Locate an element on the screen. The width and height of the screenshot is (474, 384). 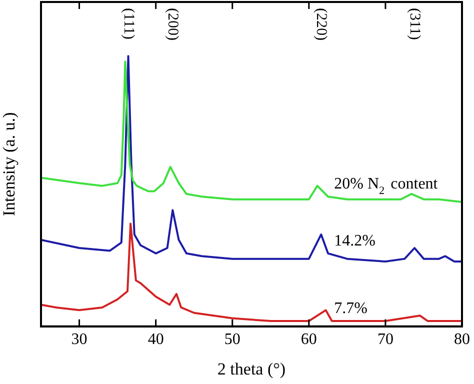
x-tick-label: 70 is located at coordinates (385, 339).